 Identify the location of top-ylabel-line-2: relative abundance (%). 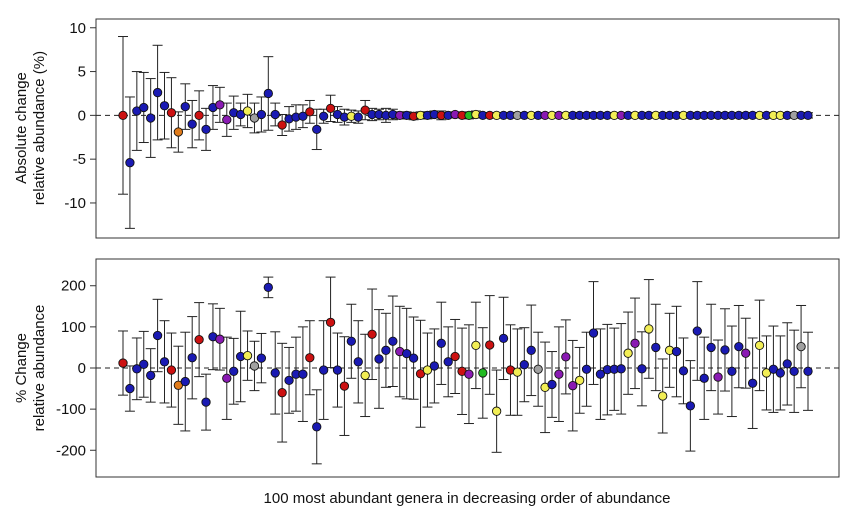
(39, 128).